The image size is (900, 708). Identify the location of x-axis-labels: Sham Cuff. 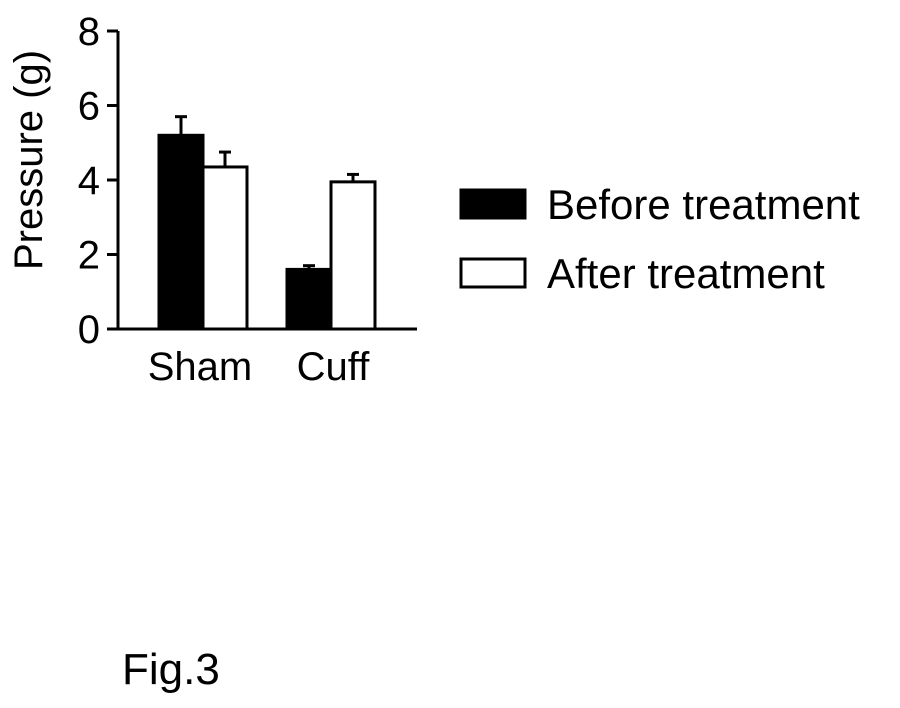
(259, 367).